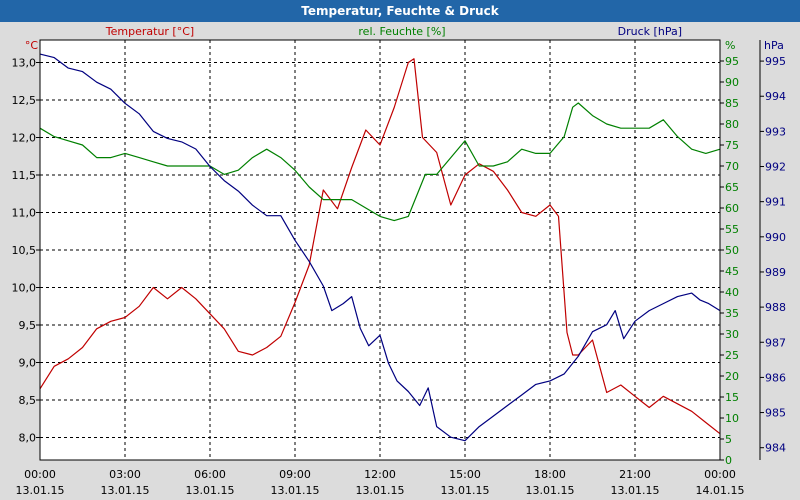  Describe the element at coordinates (465, 474) in the screenshot. I see `x-tick-time: 15:00` at that location.